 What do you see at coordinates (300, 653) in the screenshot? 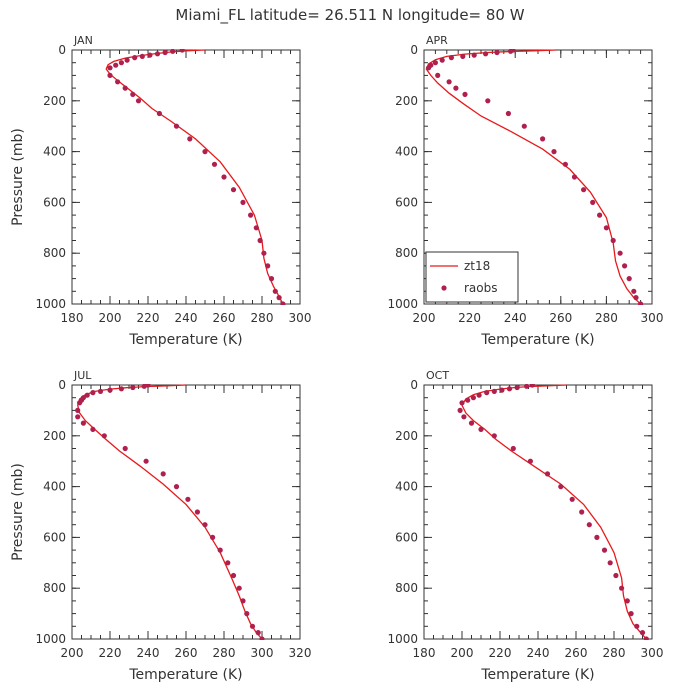
I see `x-tick-label: 320` at bounding box center [300, 653].